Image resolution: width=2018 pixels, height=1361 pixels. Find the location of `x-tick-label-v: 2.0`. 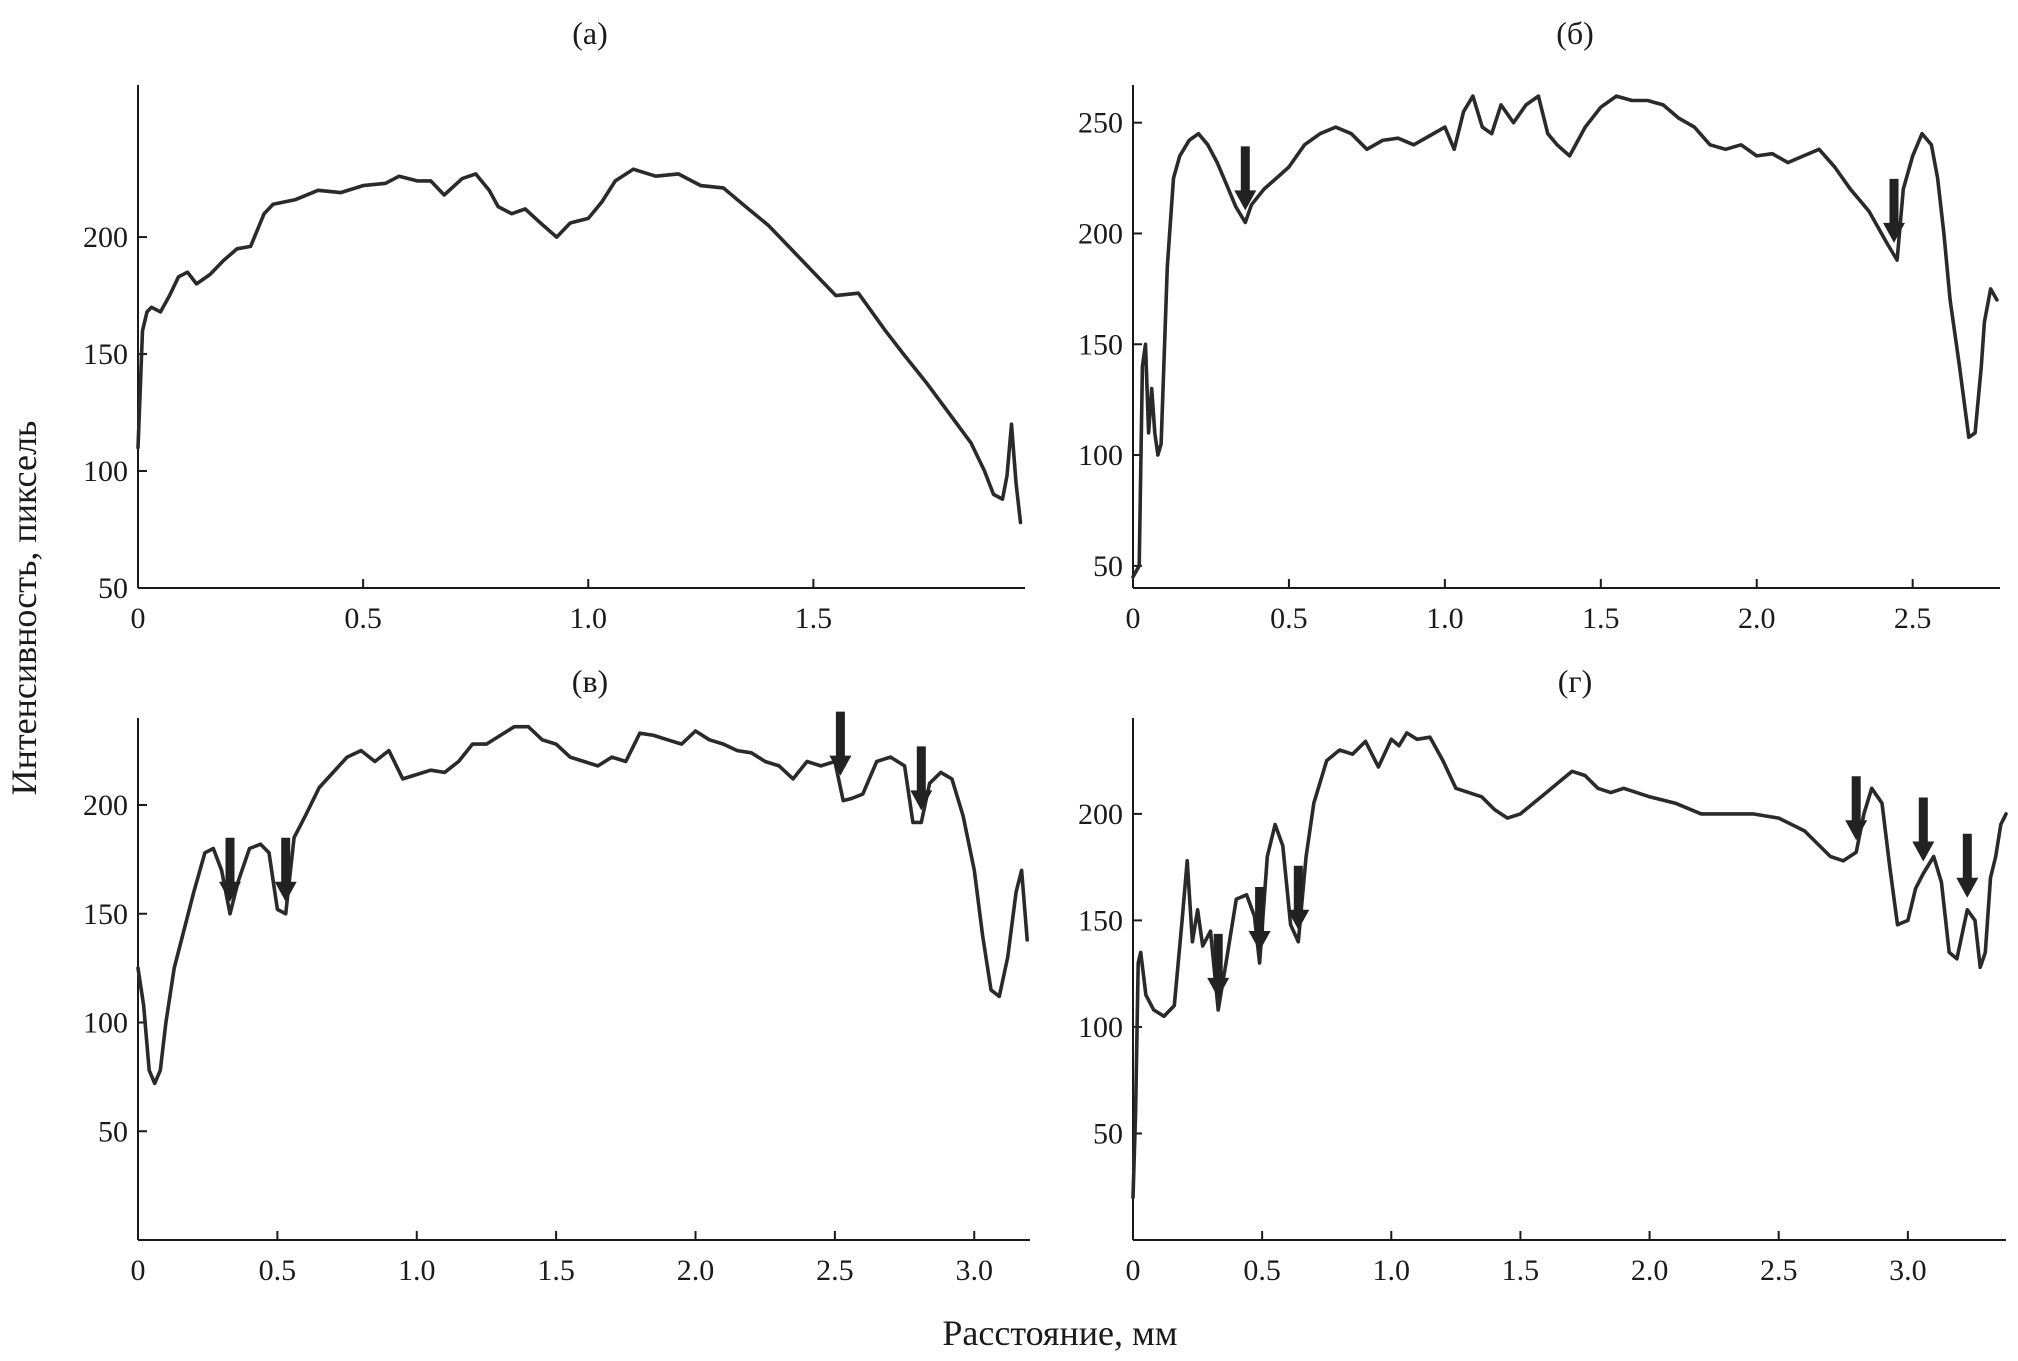

x-tick-label-v: 2.0 is located at coordinates (696, 1270).